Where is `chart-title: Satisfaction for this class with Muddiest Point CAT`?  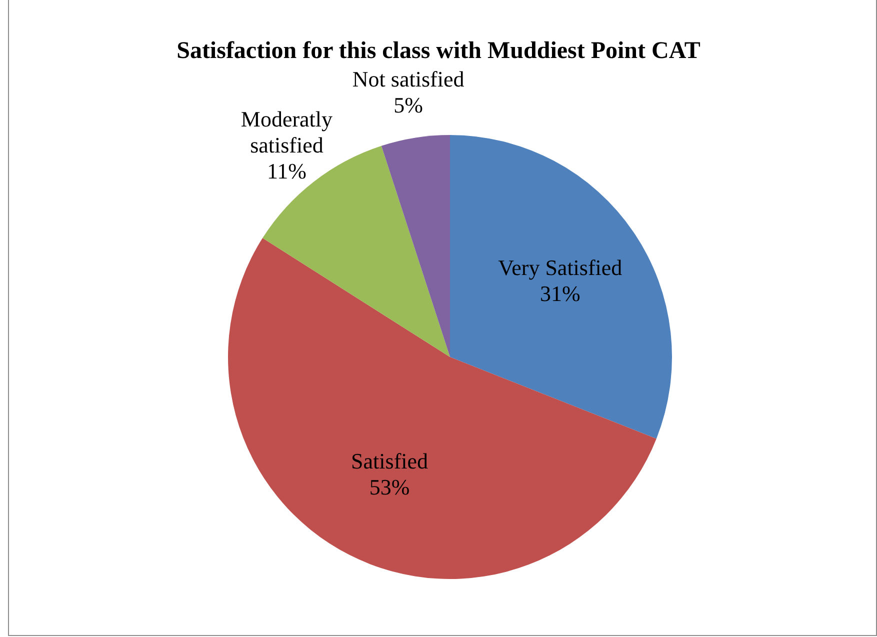 chart-title: Satisfaction for this class with Muddiest Point CAT is located at coordinates (439, 51).